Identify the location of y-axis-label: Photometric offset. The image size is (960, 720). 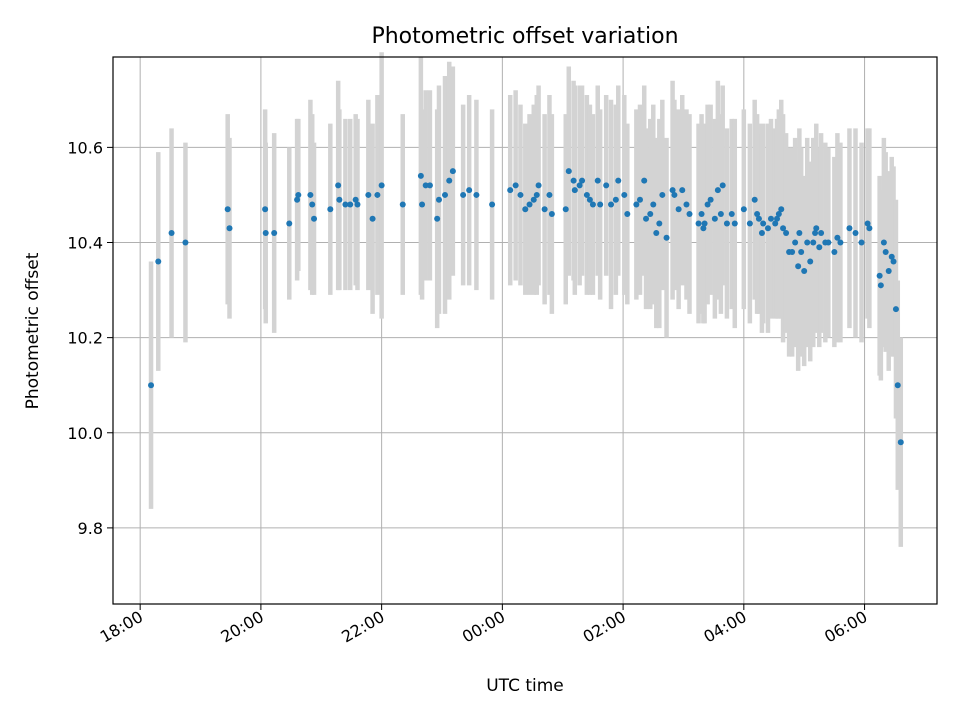
(33, 330).